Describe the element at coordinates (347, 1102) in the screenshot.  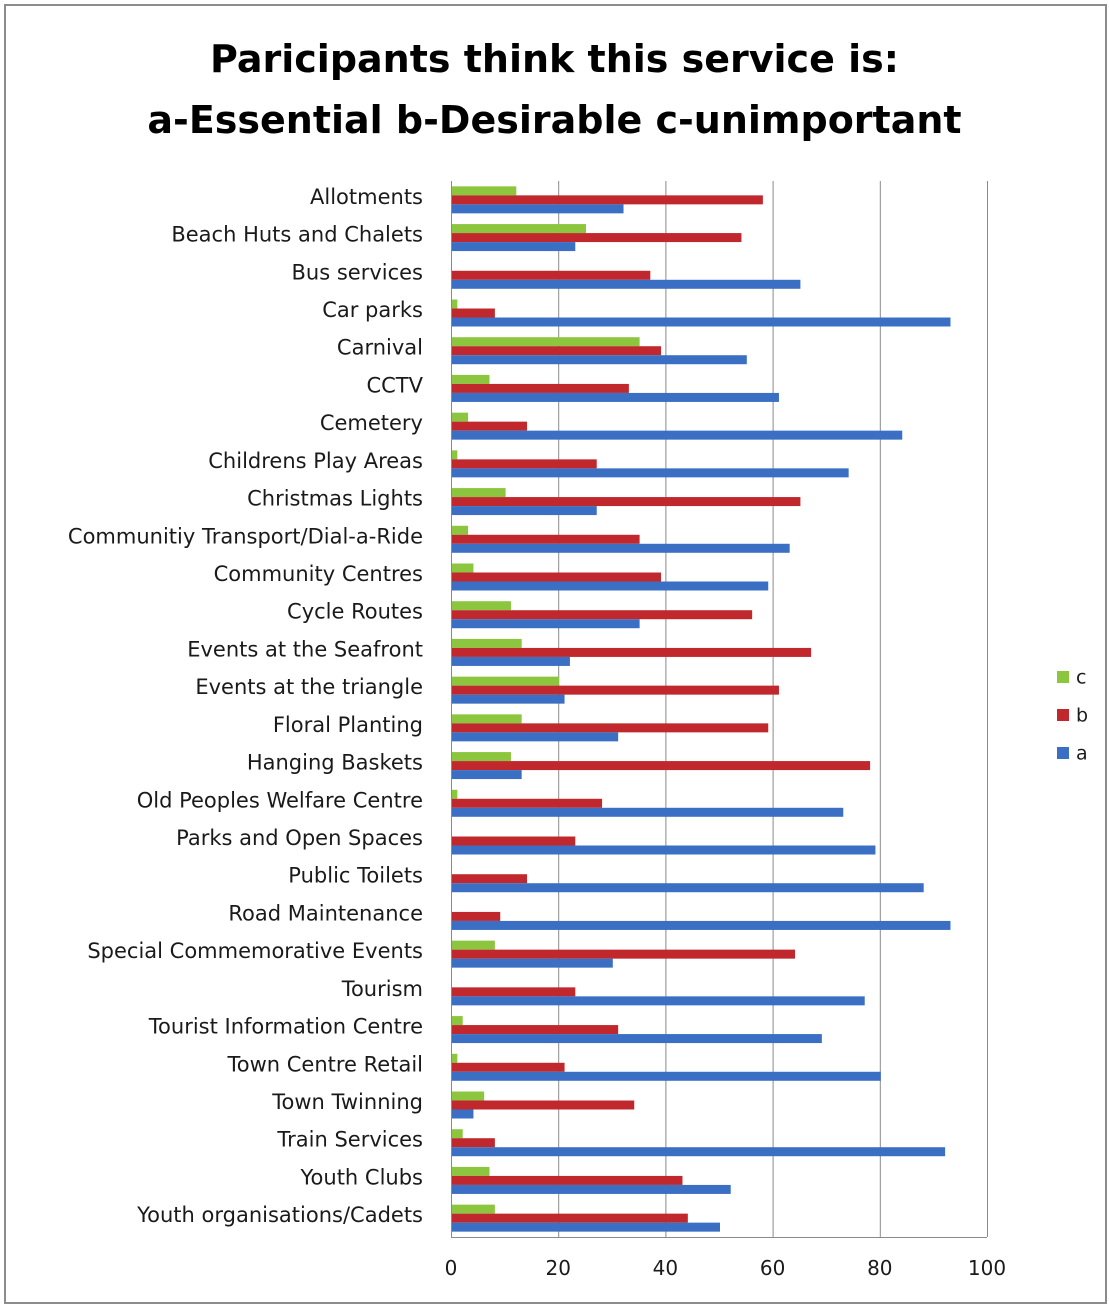
I see `category-label: Town Twinning` at that location.